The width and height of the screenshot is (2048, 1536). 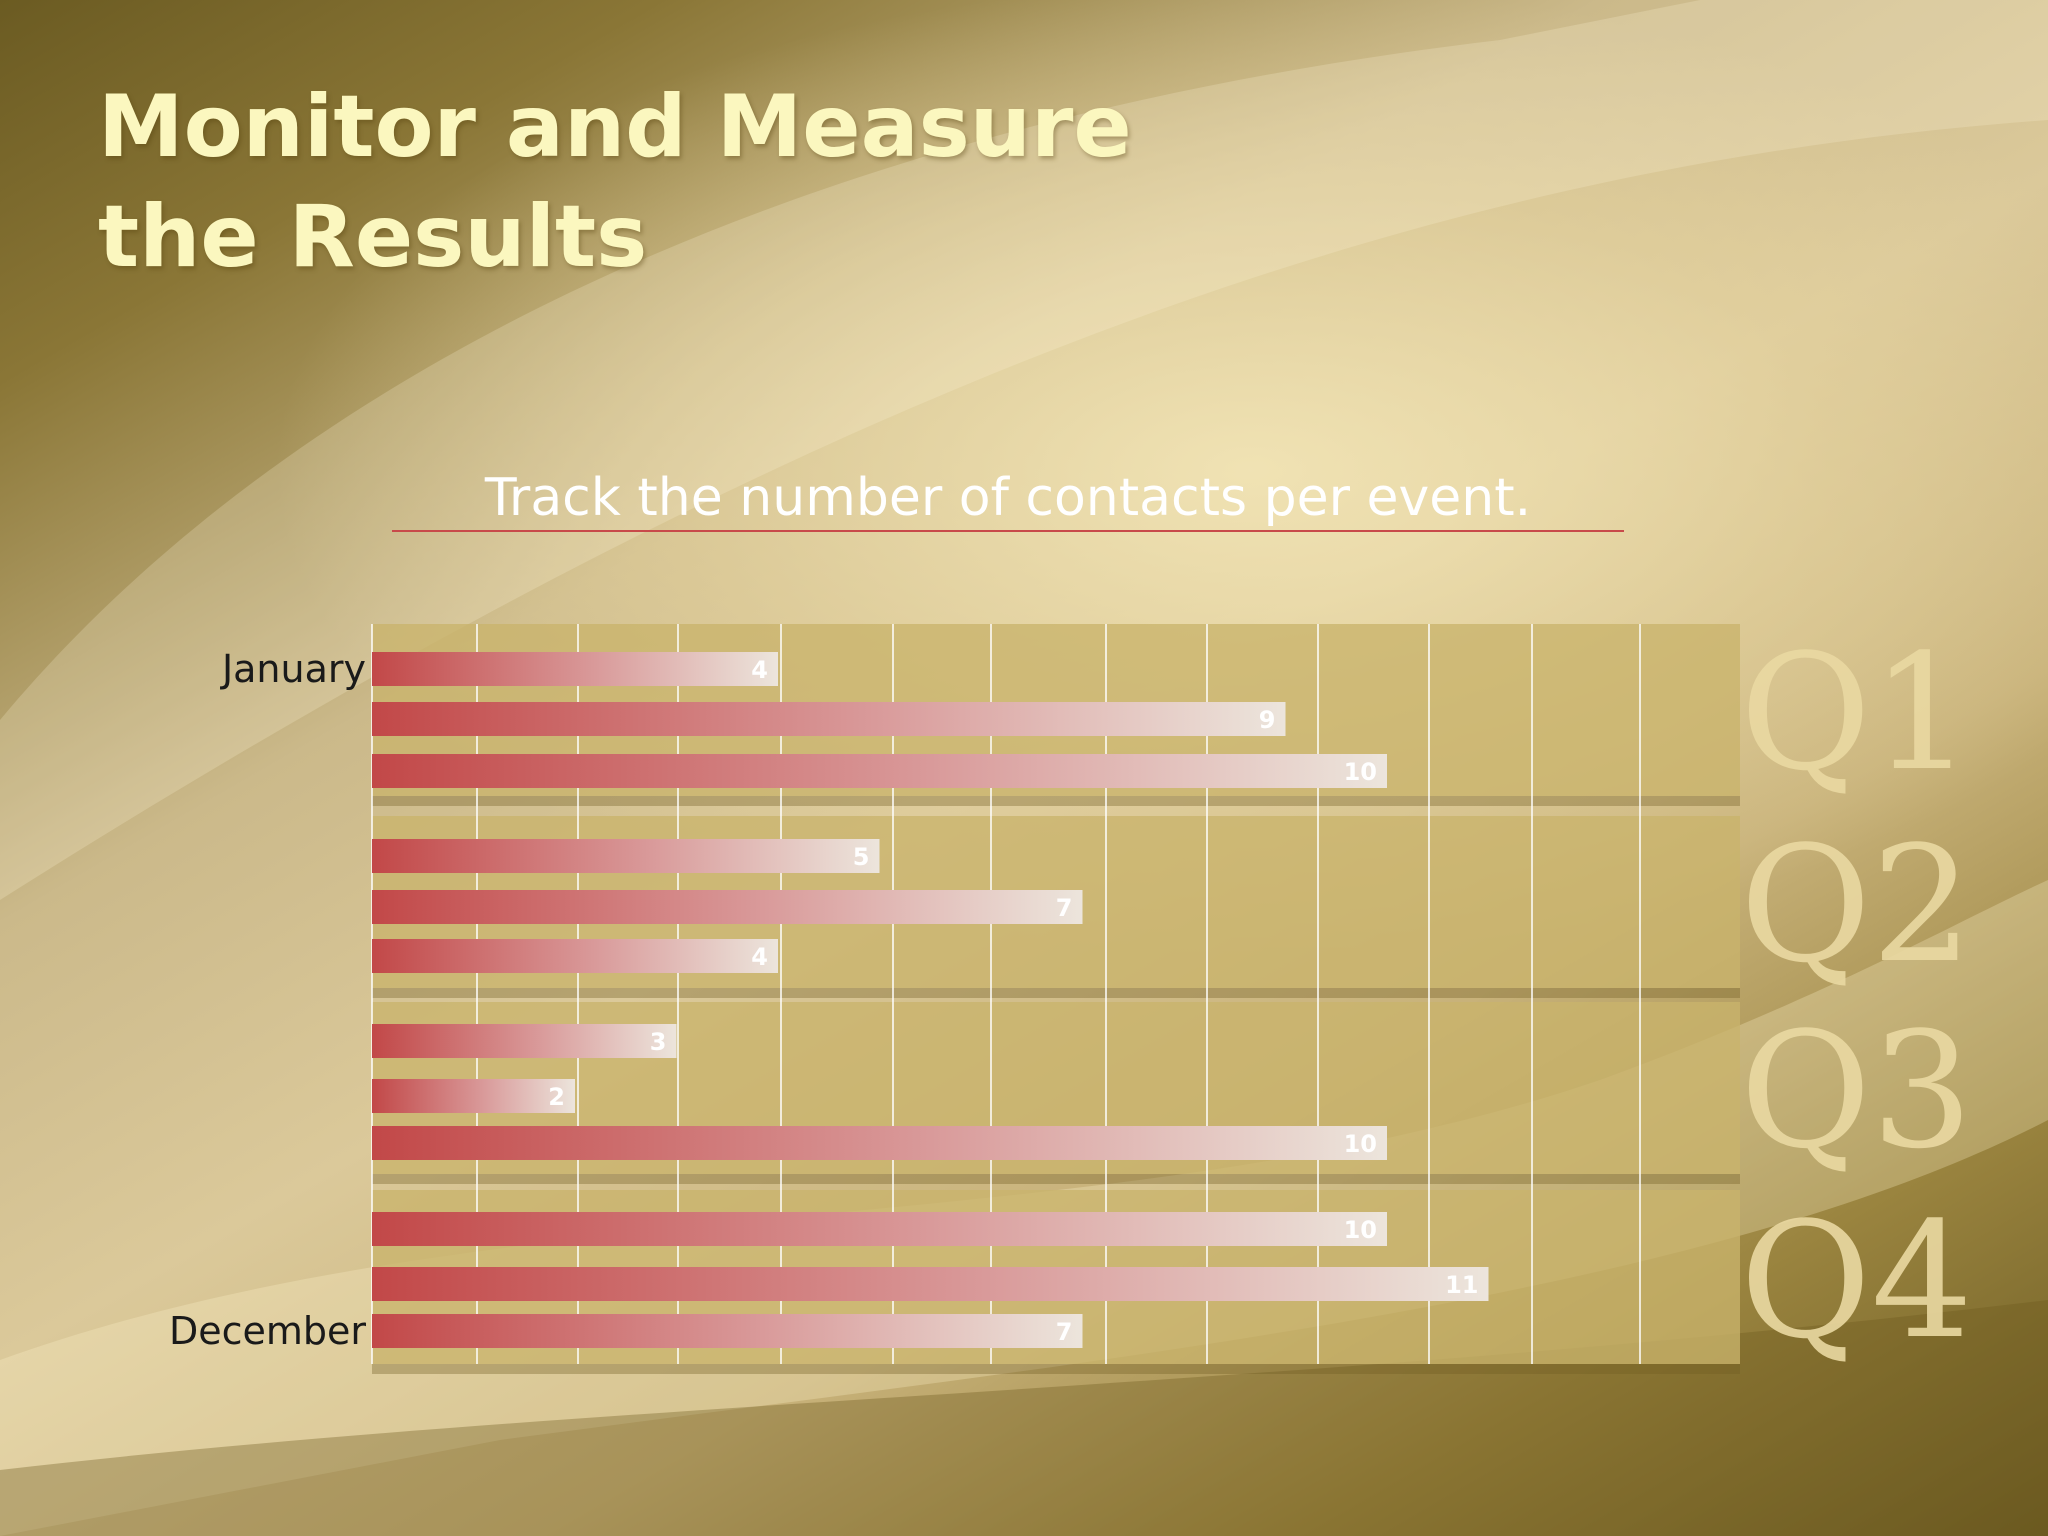 What do you see at coordinates (1267, 720) in the screenshot?
I see `data-label: 9` at bounding box center [1267, 720].